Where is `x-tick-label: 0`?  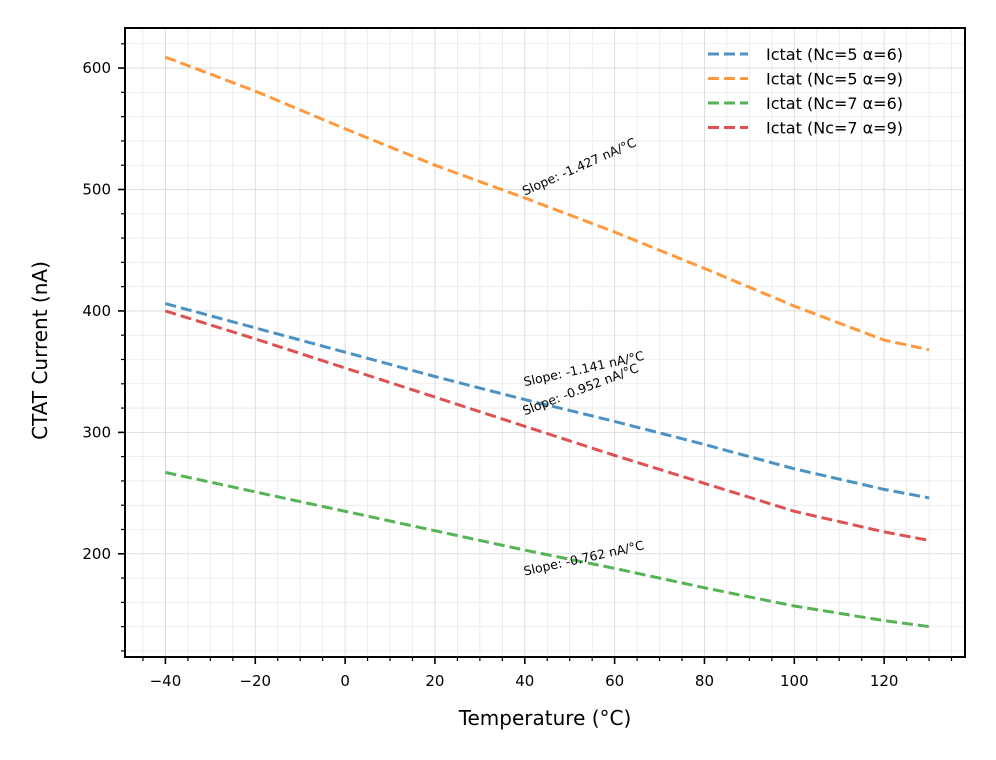
x-tick-label: 0 is located at coordinates (345, 681).